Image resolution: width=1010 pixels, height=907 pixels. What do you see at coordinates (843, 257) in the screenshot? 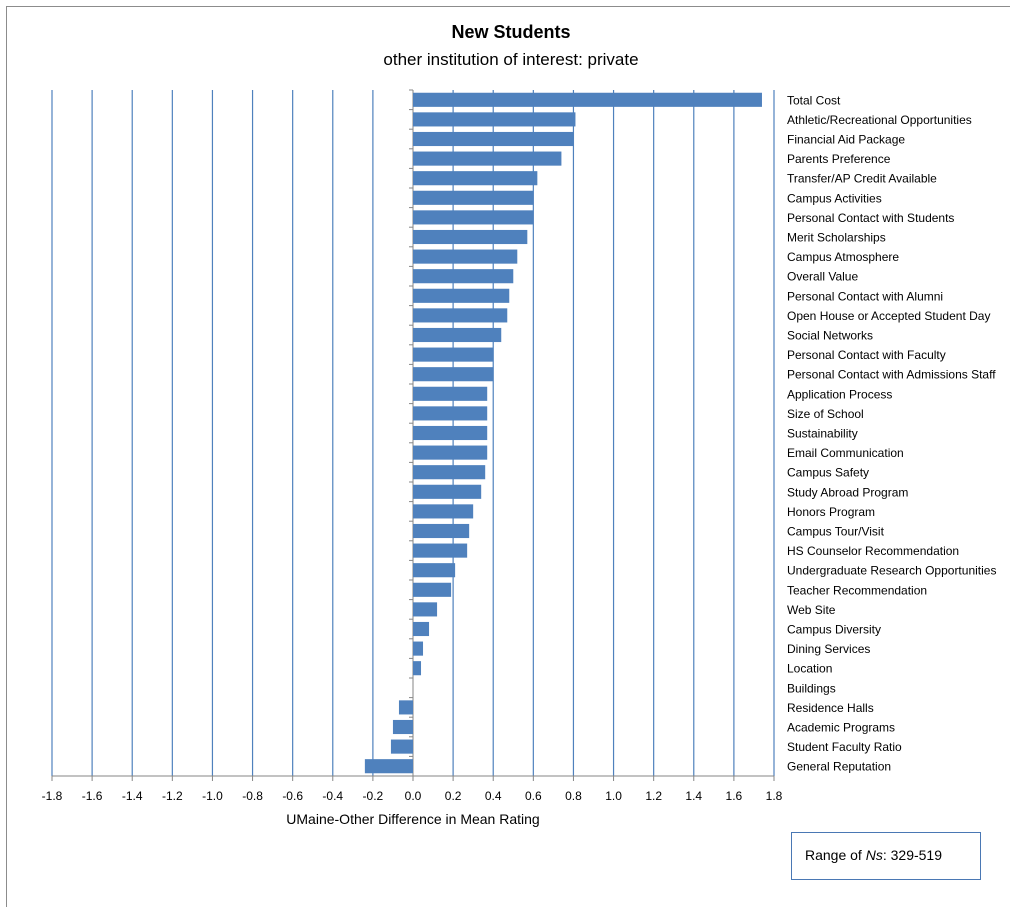
I see `category-label: Campus Atmosphere` at bounding box center [843, 257].